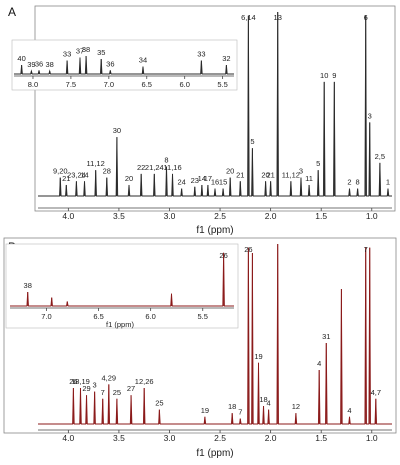 The width and height of the screenshot is (400, 465). Describe the element at coordinates (214, 453) in the screenshot. I see `panel-b-x-label: f1 (ppm)` at that location.